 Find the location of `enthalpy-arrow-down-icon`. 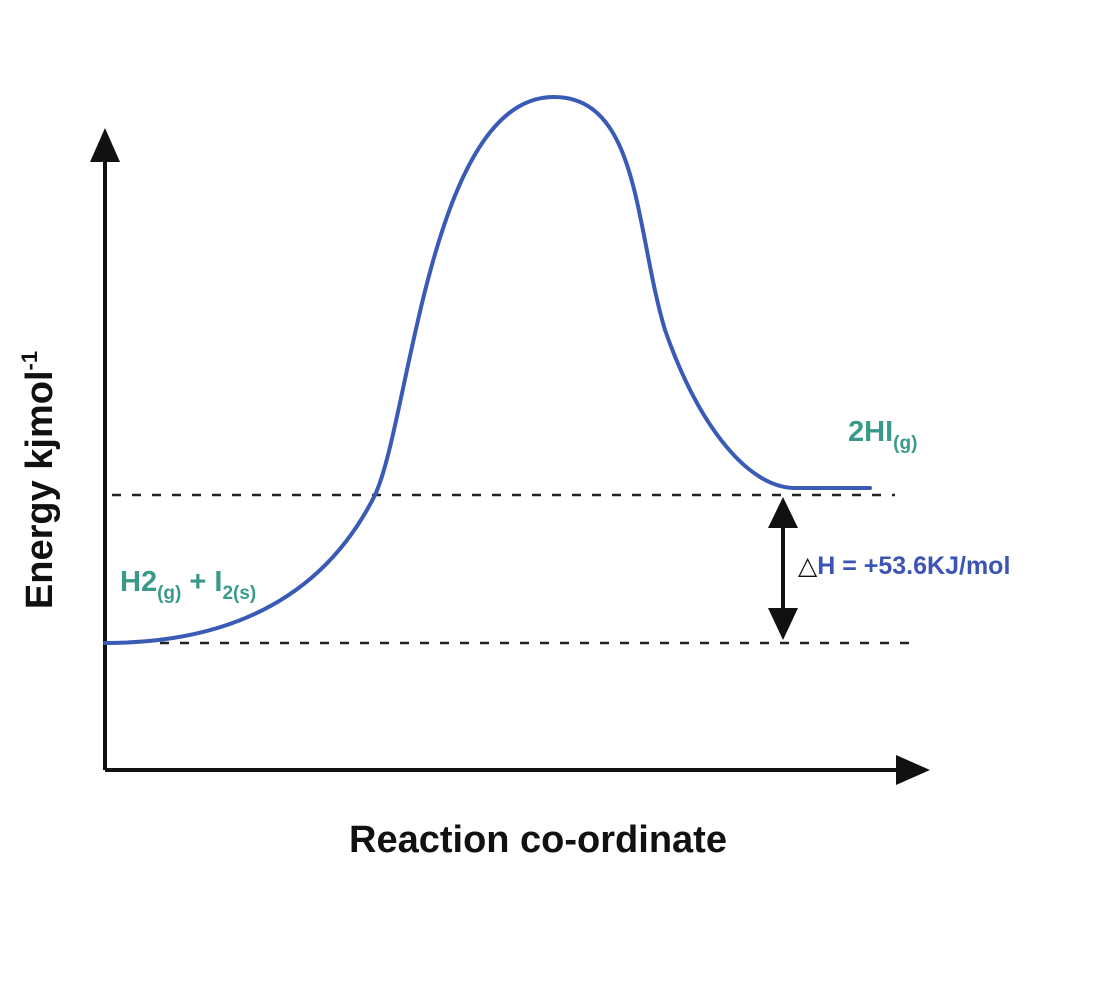

enthalpy-arrow-down-icon is located at coordinates (783, 624).